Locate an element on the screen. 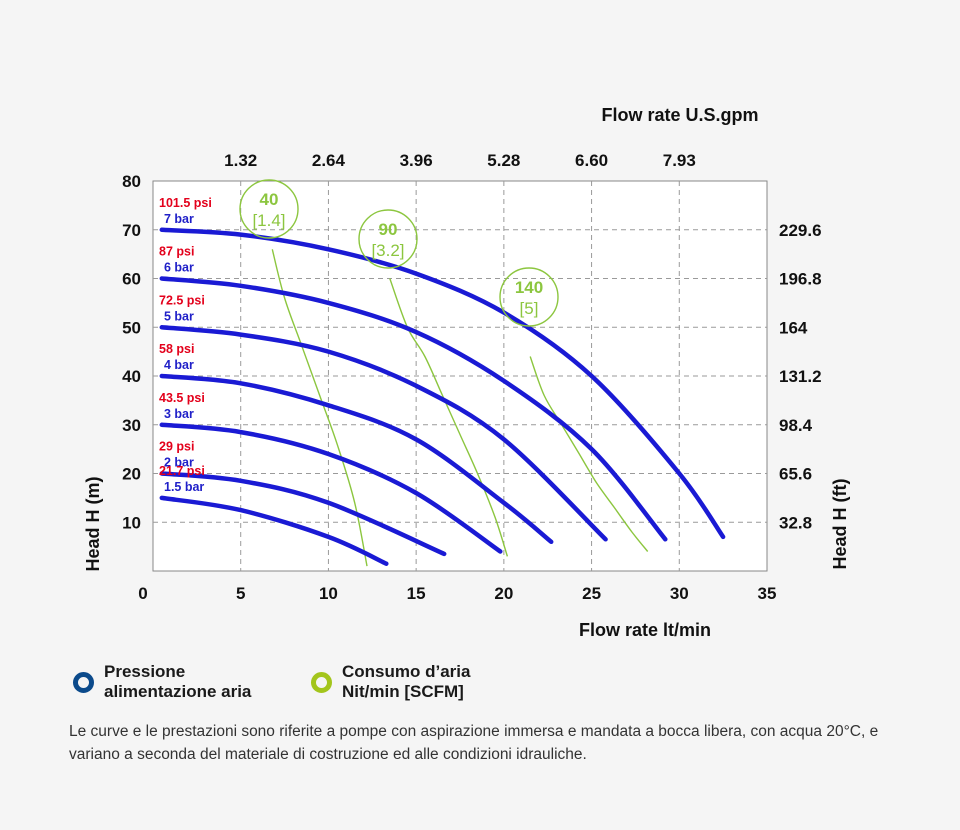 The image size is (960, 830). curve-bar-label: 4 bar is located at coordinates (179, 365).